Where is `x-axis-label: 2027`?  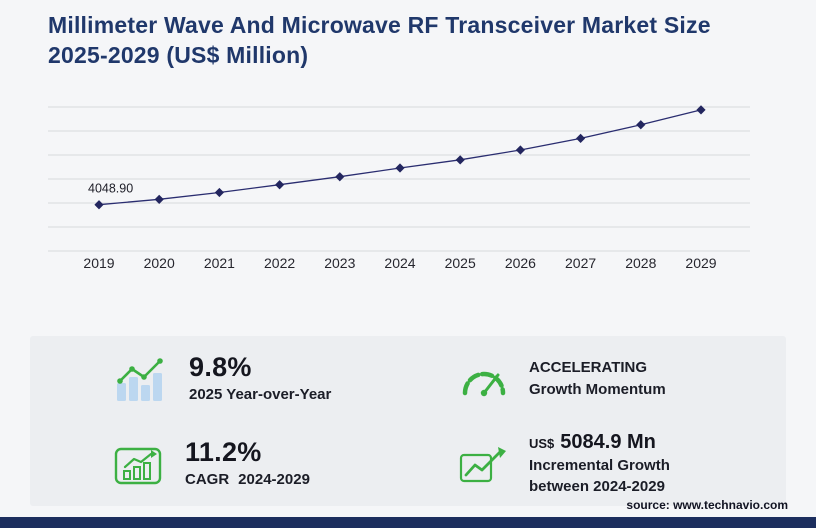
x-axis-label: 2027 is located at coordinates (580, 263).